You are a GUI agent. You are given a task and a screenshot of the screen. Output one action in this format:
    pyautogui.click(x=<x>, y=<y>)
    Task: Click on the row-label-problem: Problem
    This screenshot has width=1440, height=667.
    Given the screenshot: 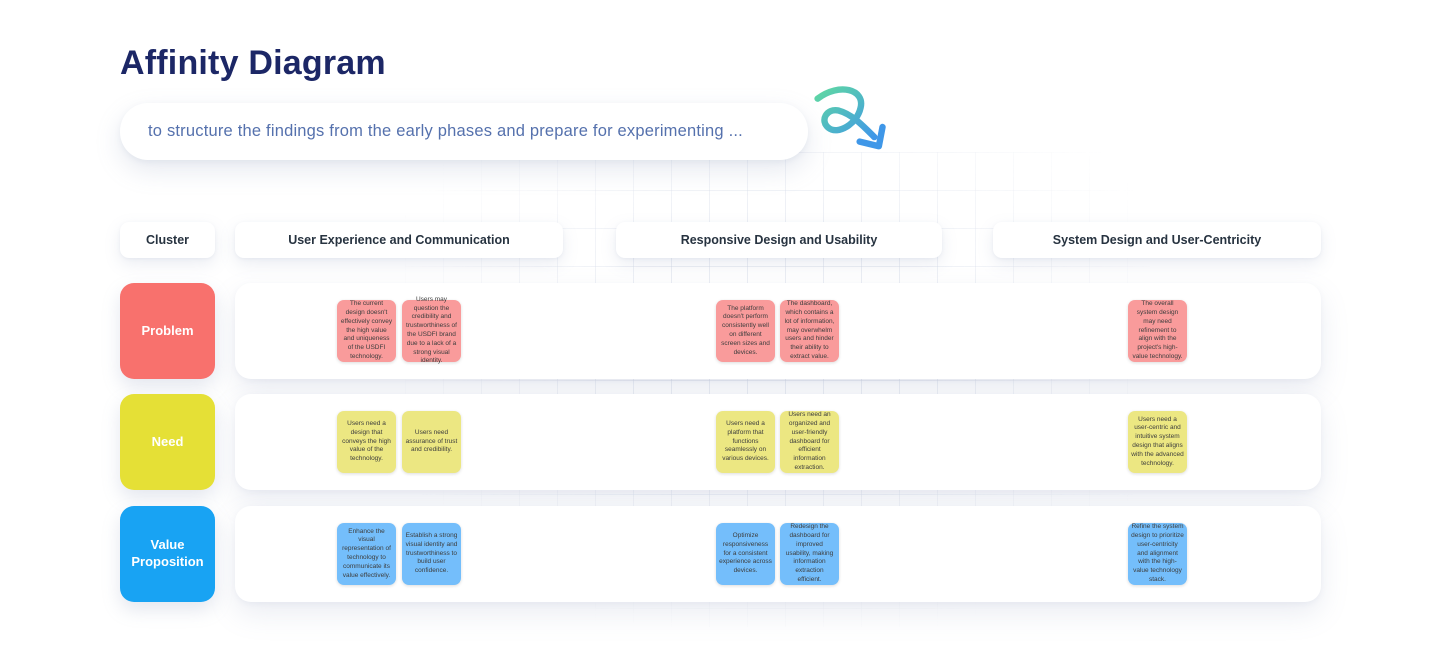 What is the action you would take?
    pyautogui.click(x=167, y=331)
    